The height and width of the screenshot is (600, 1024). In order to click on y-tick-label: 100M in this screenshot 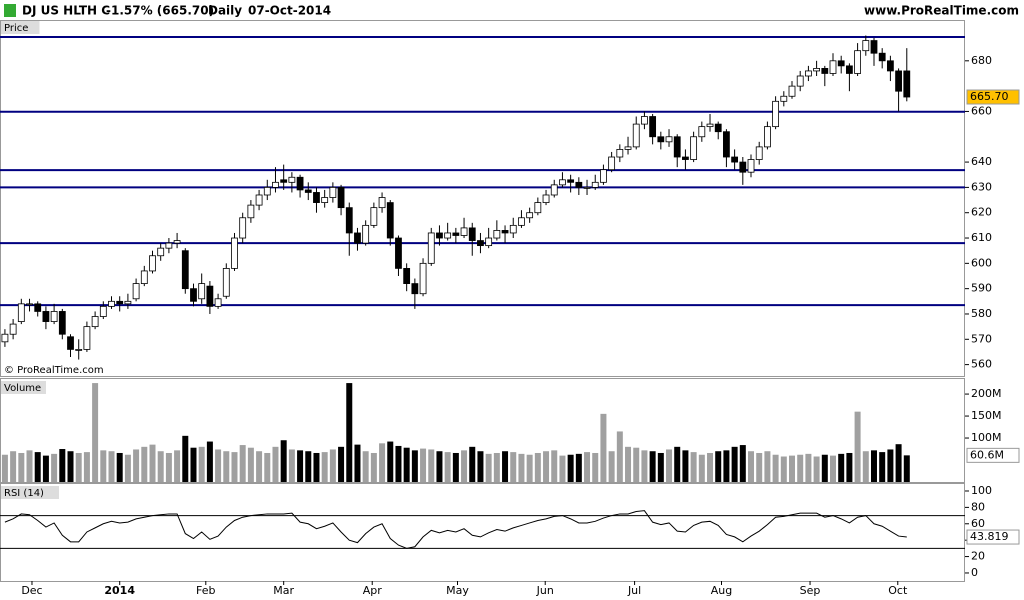, I will do `click(986, 437)`.